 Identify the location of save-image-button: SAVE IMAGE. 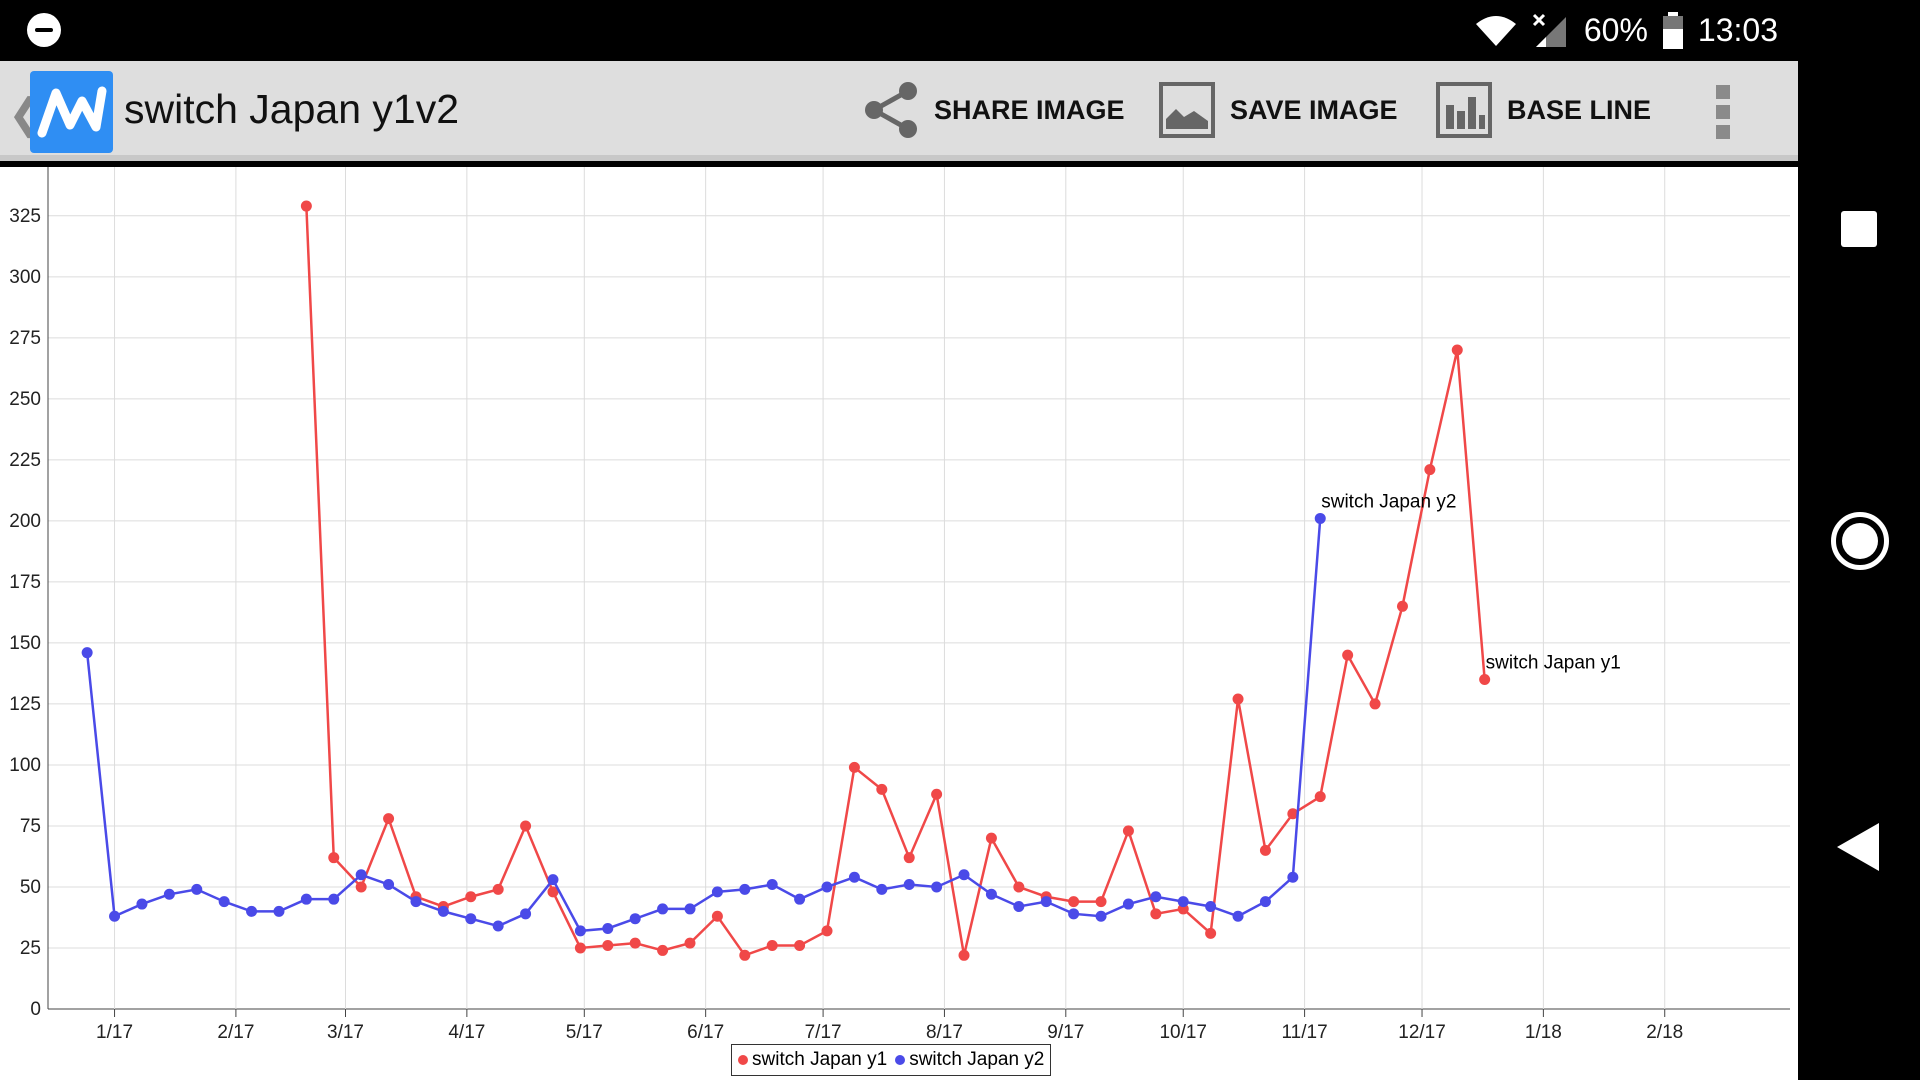
(1278, 110).